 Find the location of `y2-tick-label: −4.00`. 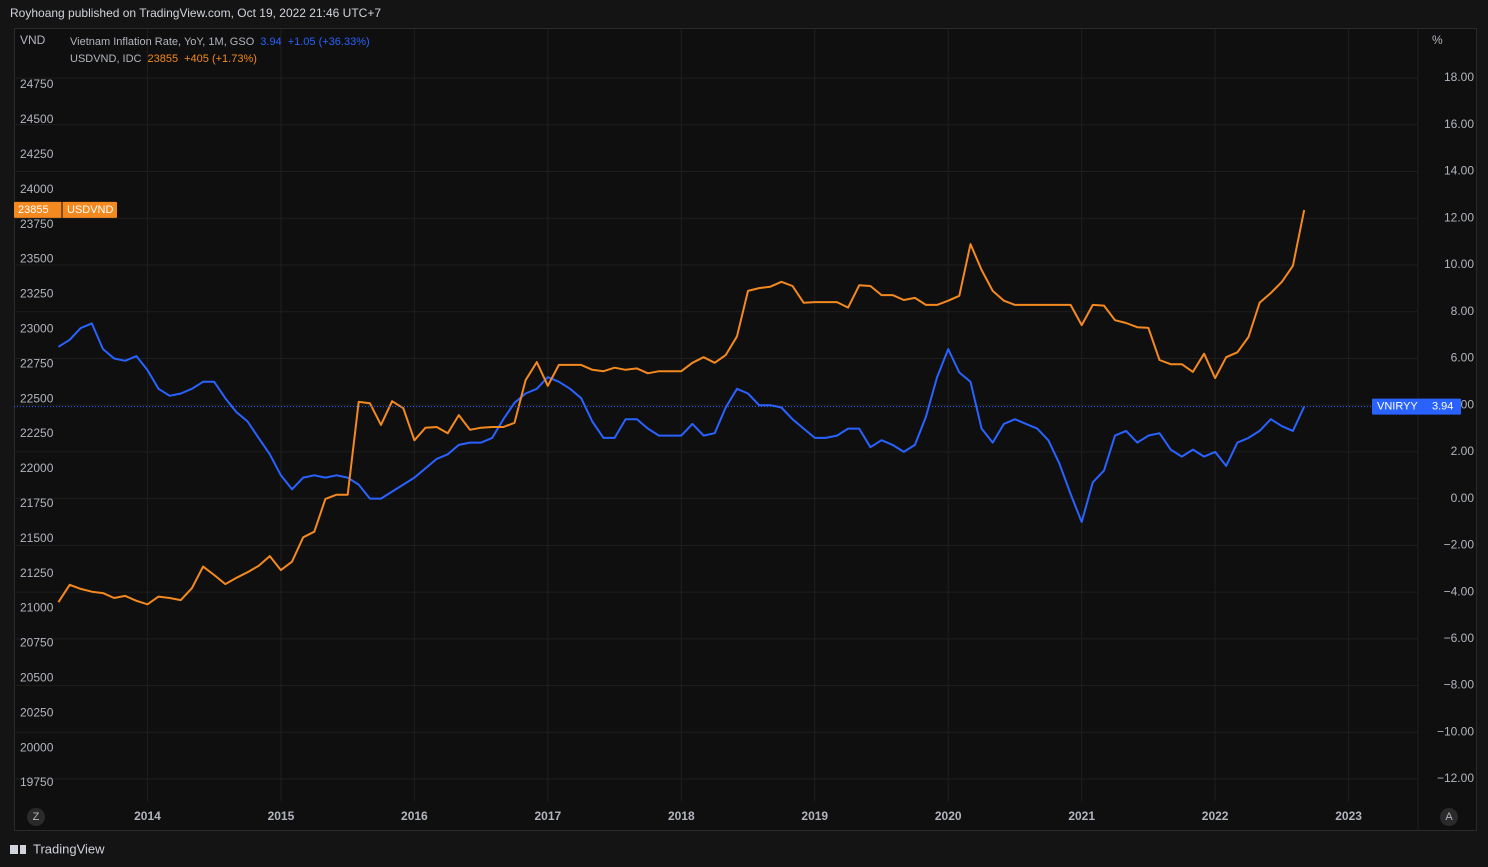

y2-tick-label: −4.00 is located at coordinates (1459, 591).